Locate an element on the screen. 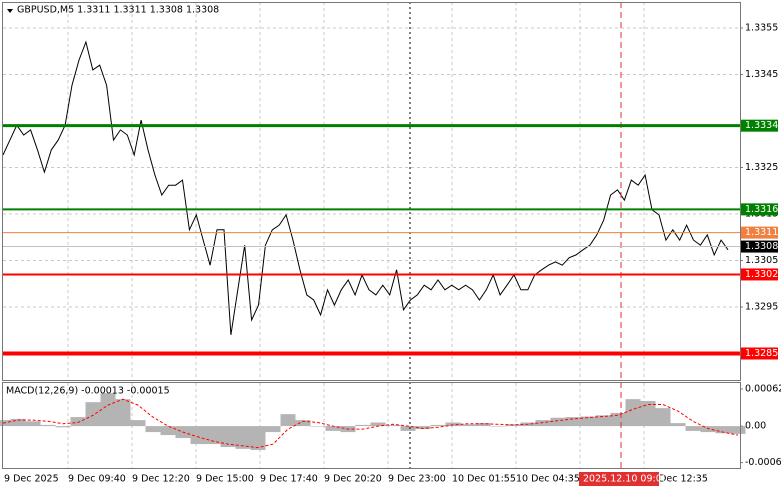 This screenshot has width=781, height=489. symbol-icon is located at coordinates (10, 11).